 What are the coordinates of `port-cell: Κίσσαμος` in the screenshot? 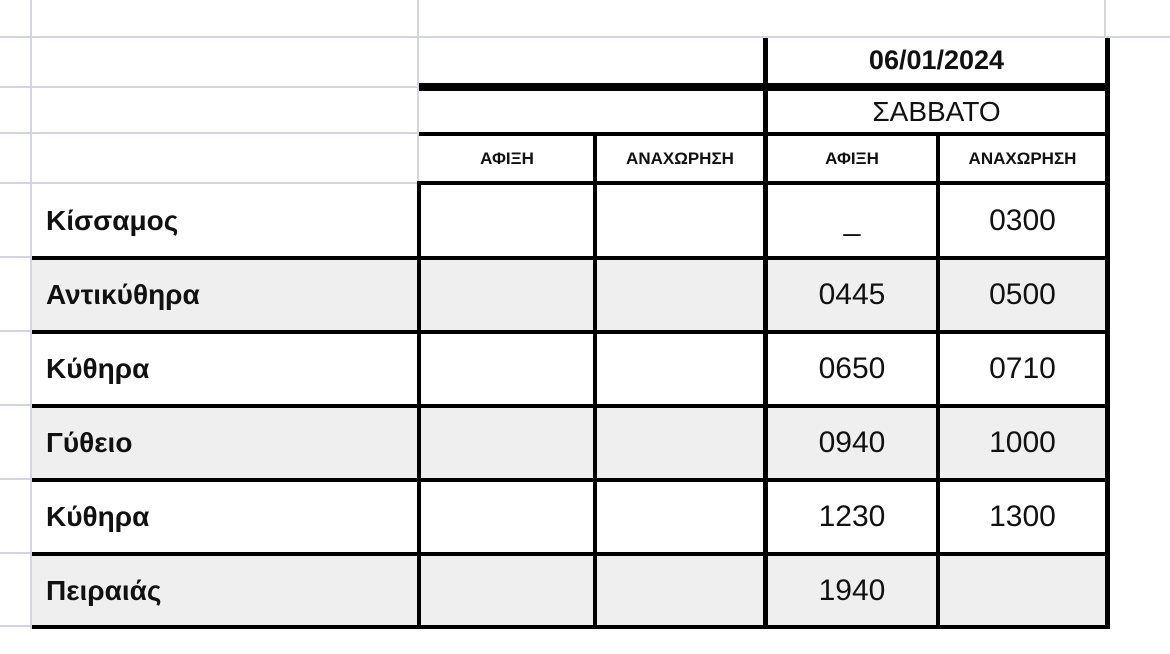 It's located at (112, 220).